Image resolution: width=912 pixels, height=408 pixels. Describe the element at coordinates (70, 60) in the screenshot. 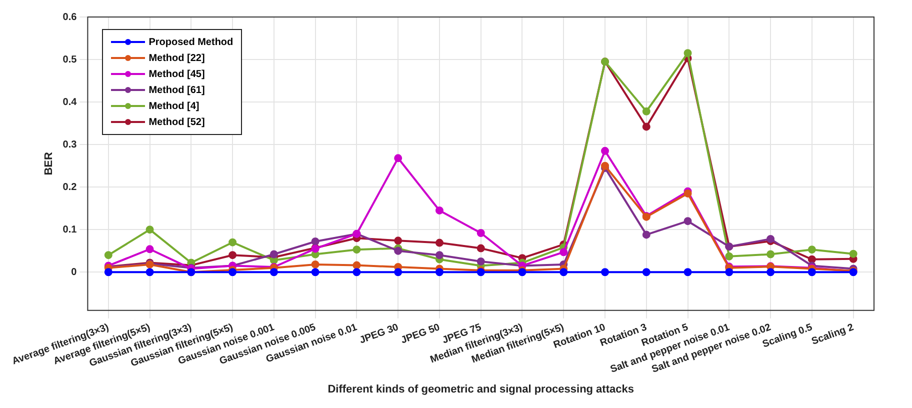

I see `y-tick-label: 0.5` at that location.